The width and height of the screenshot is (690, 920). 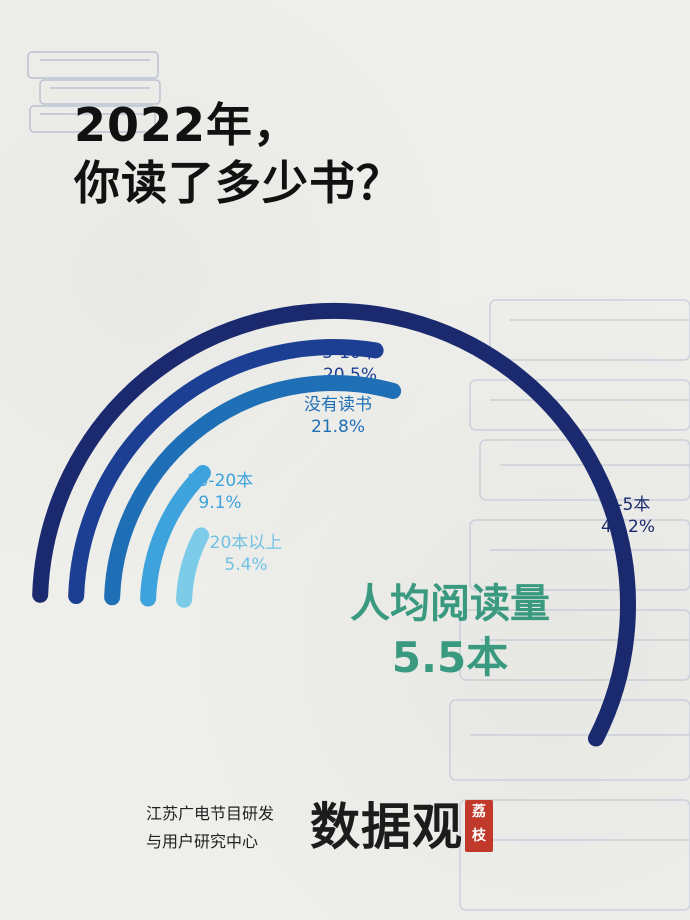 I want to click on page-title: 2022年， 你读了多少书？, so click(x=238, y=154).